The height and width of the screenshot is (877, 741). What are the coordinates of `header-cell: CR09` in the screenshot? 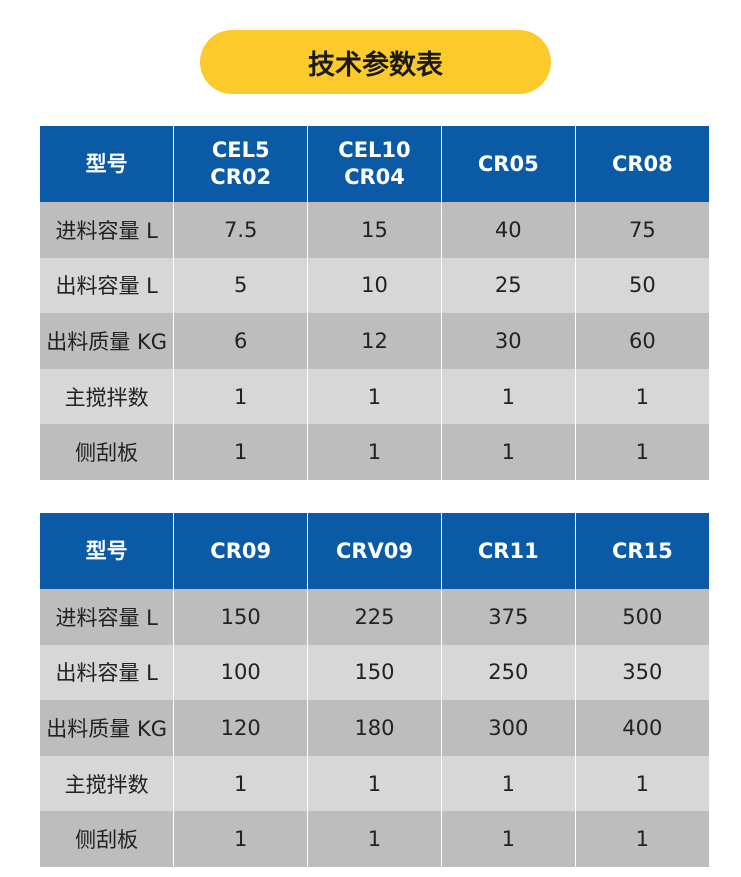 It's located at (240, 551).